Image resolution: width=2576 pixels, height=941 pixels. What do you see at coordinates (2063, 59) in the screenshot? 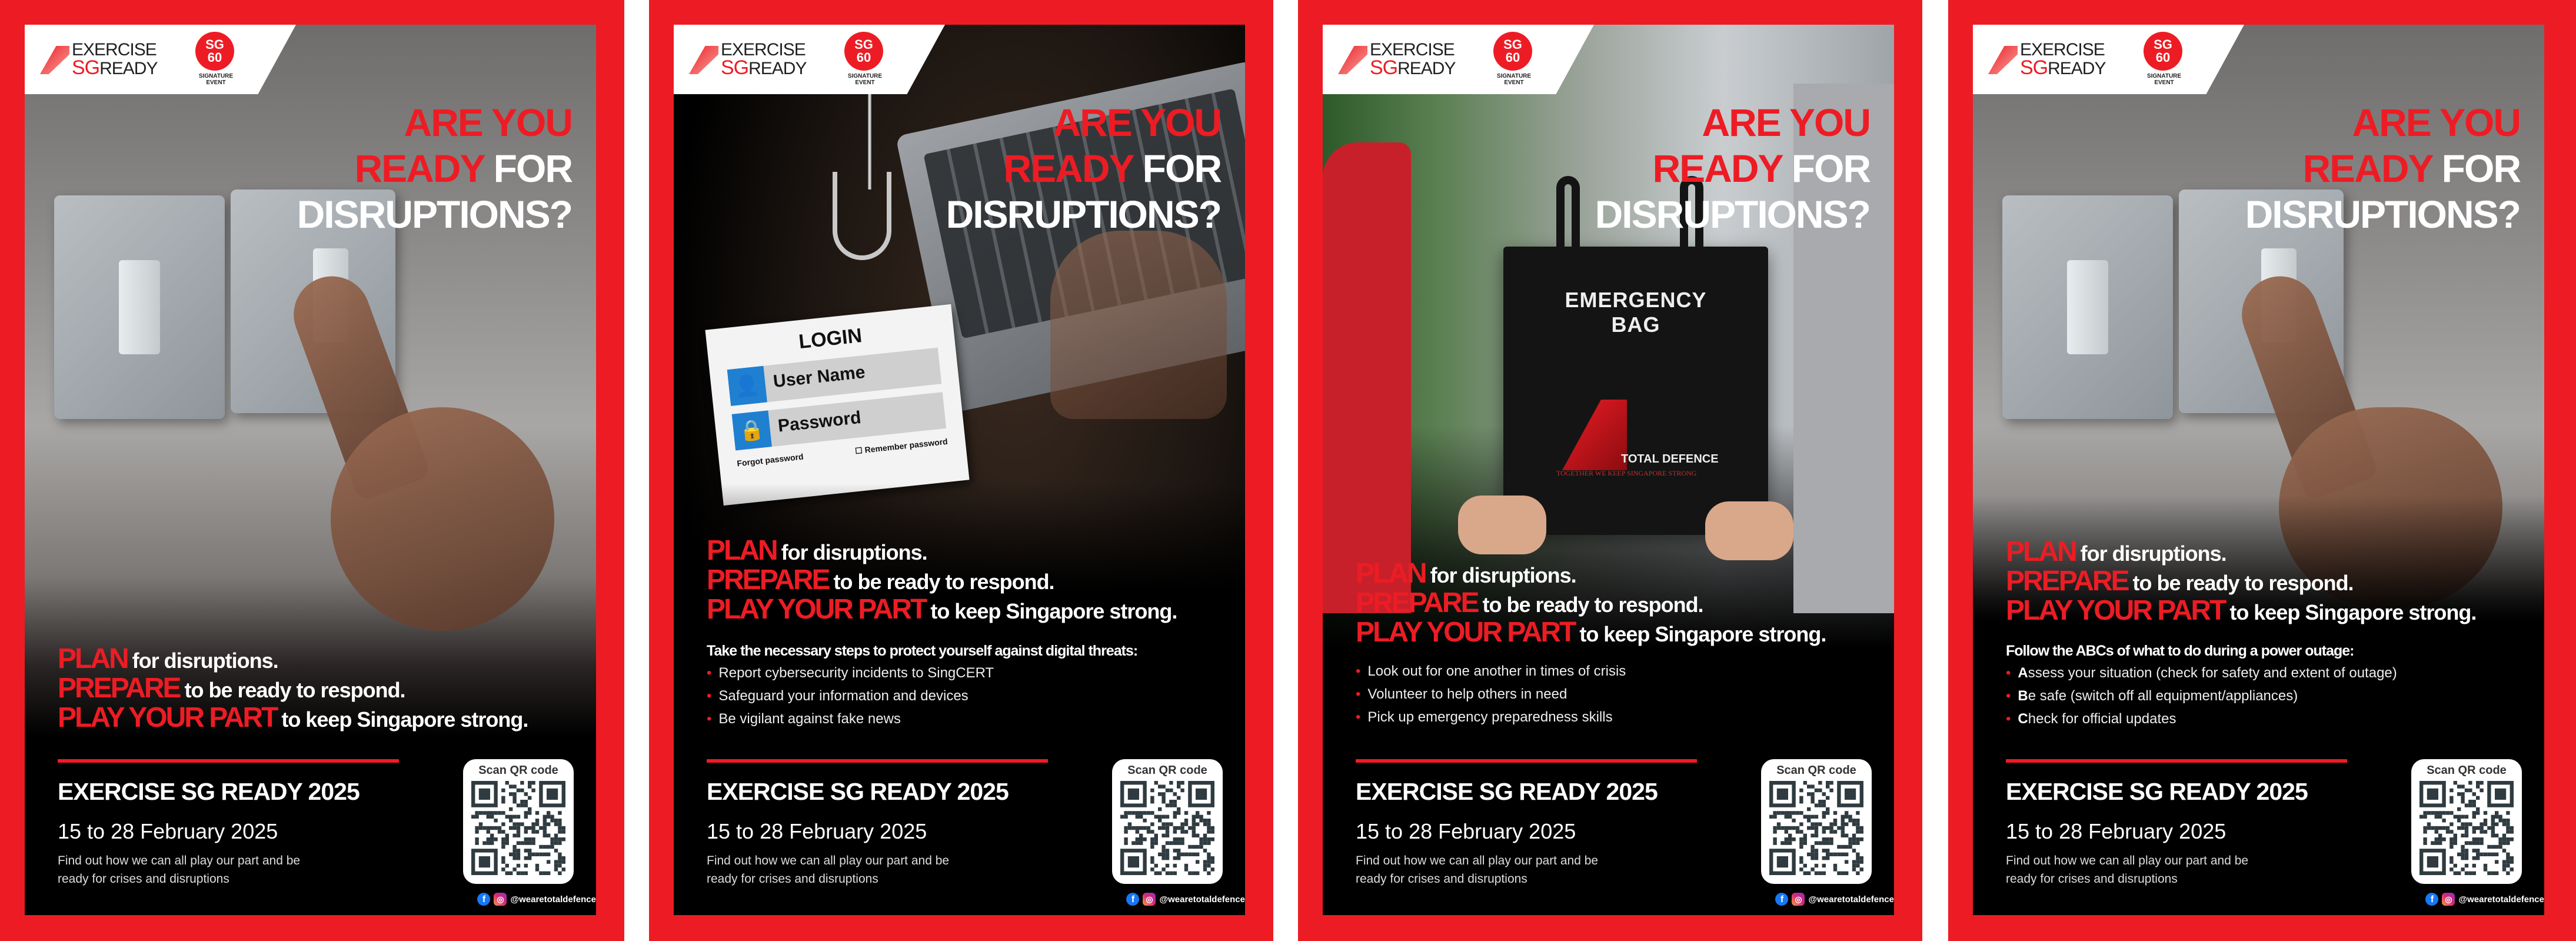
I see `exercise-sg-ready-logo: EXERCISE SGREADY` at bounding box center [2063, 59].